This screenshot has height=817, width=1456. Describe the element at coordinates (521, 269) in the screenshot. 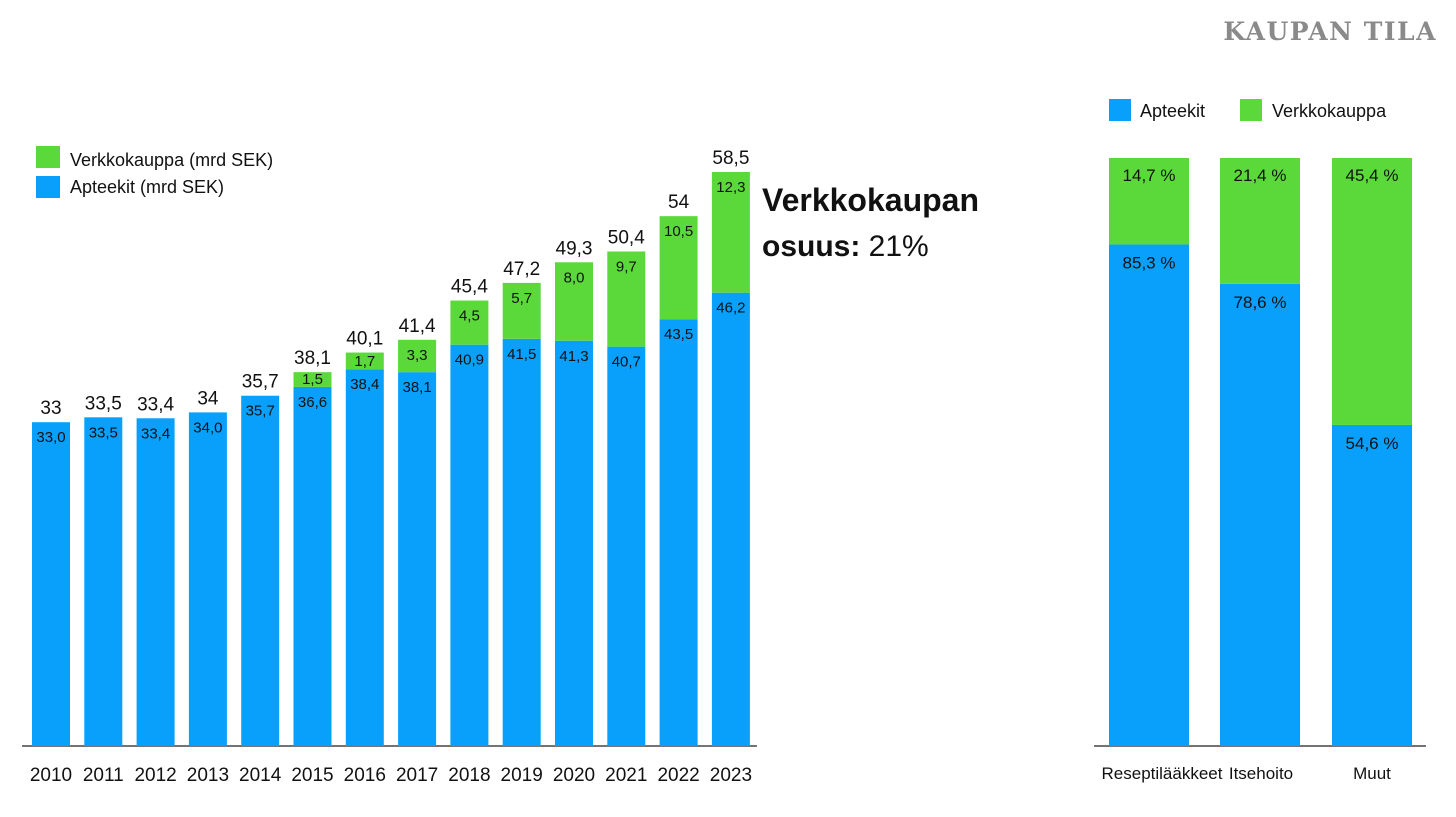

I see `total-label: 47,2` at that location.